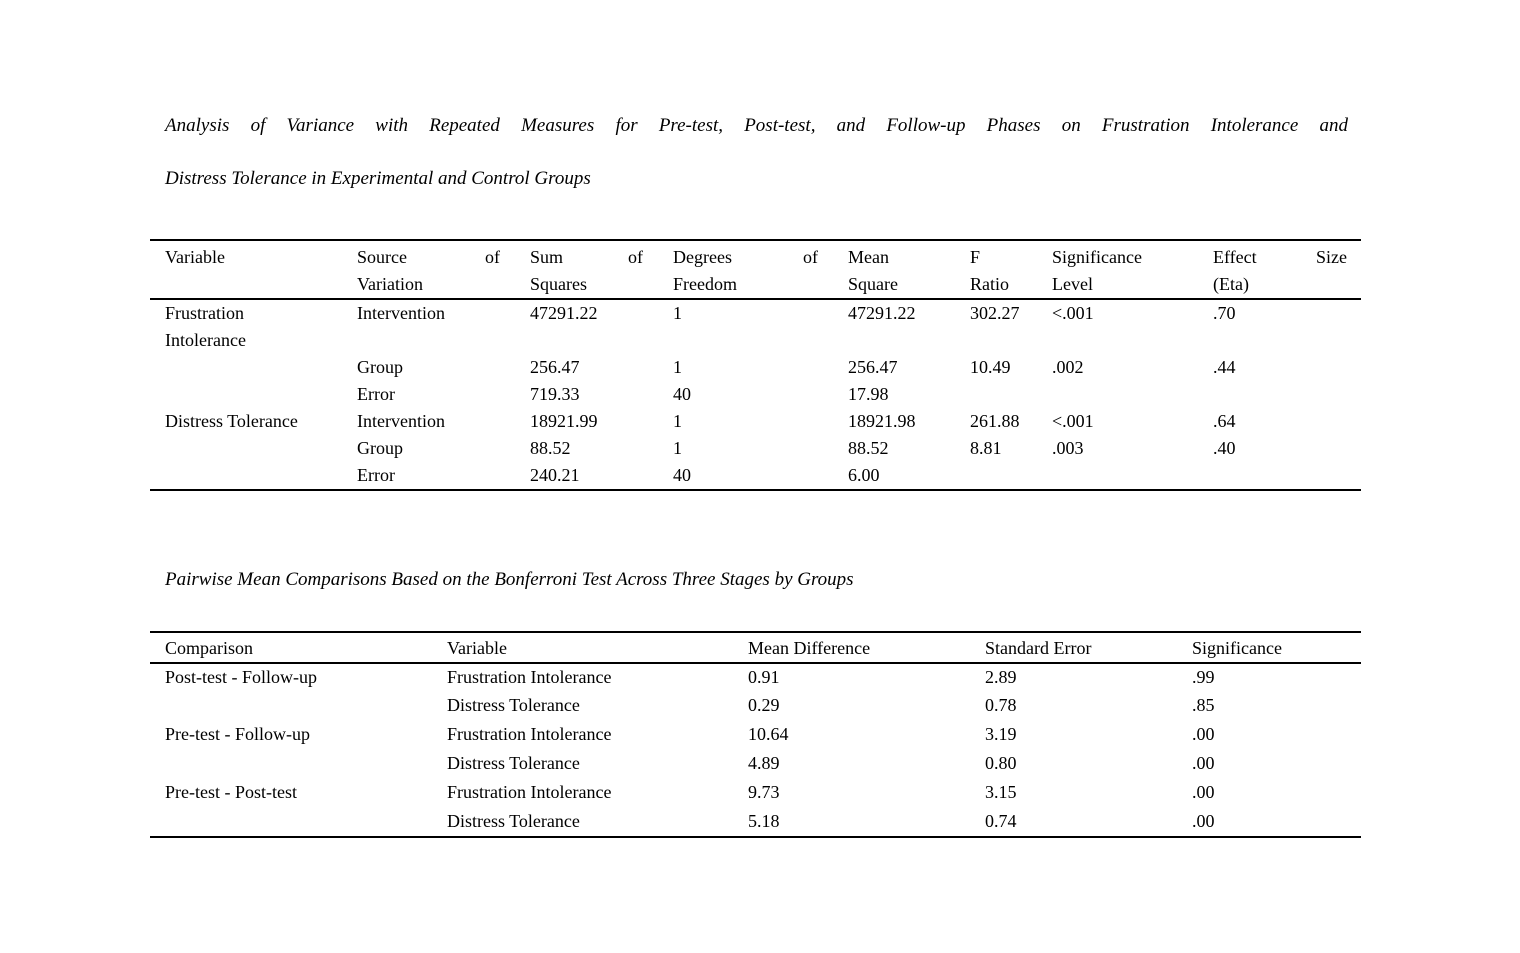 This screenshot has width=1520, height=953. Describe the element at coordinates (909, 269) in the screenshot. I see `anova-header-mean-square: Mean Square` at that location.